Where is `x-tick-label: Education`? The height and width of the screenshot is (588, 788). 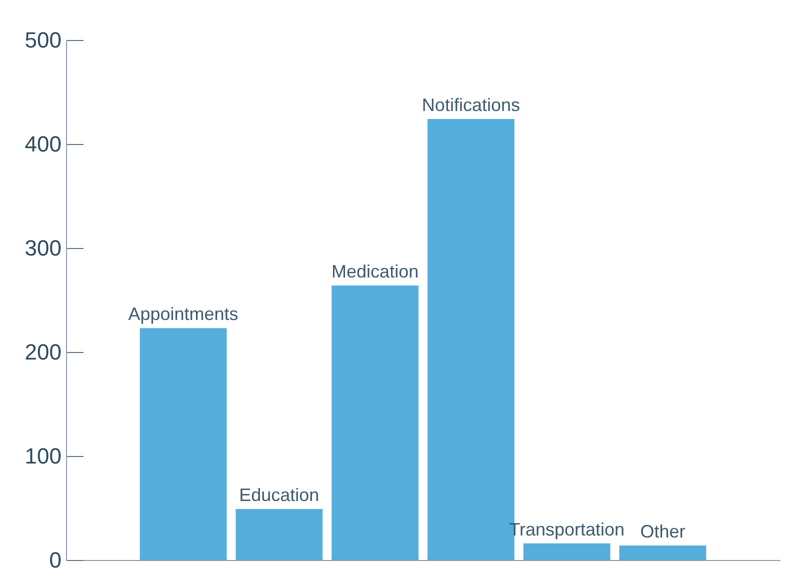 x-tick-label: Education is located at coordinates (279, 495).